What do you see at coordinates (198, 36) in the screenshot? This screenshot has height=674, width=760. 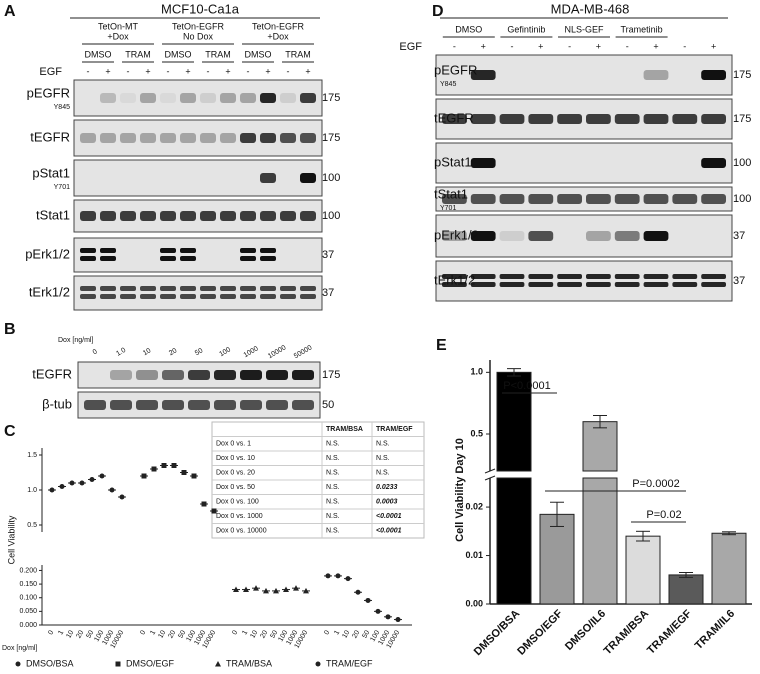 I see `label: No Dox` at bounding box center [198, 36].